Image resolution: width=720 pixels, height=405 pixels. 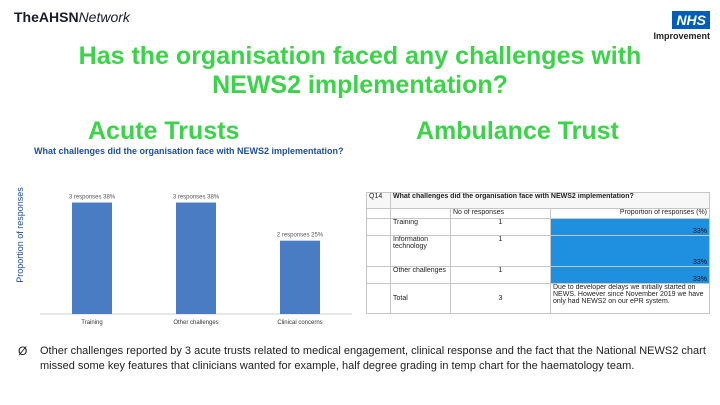 I want to click on nhs-sub: Improvement, so click(x=681, y=36).